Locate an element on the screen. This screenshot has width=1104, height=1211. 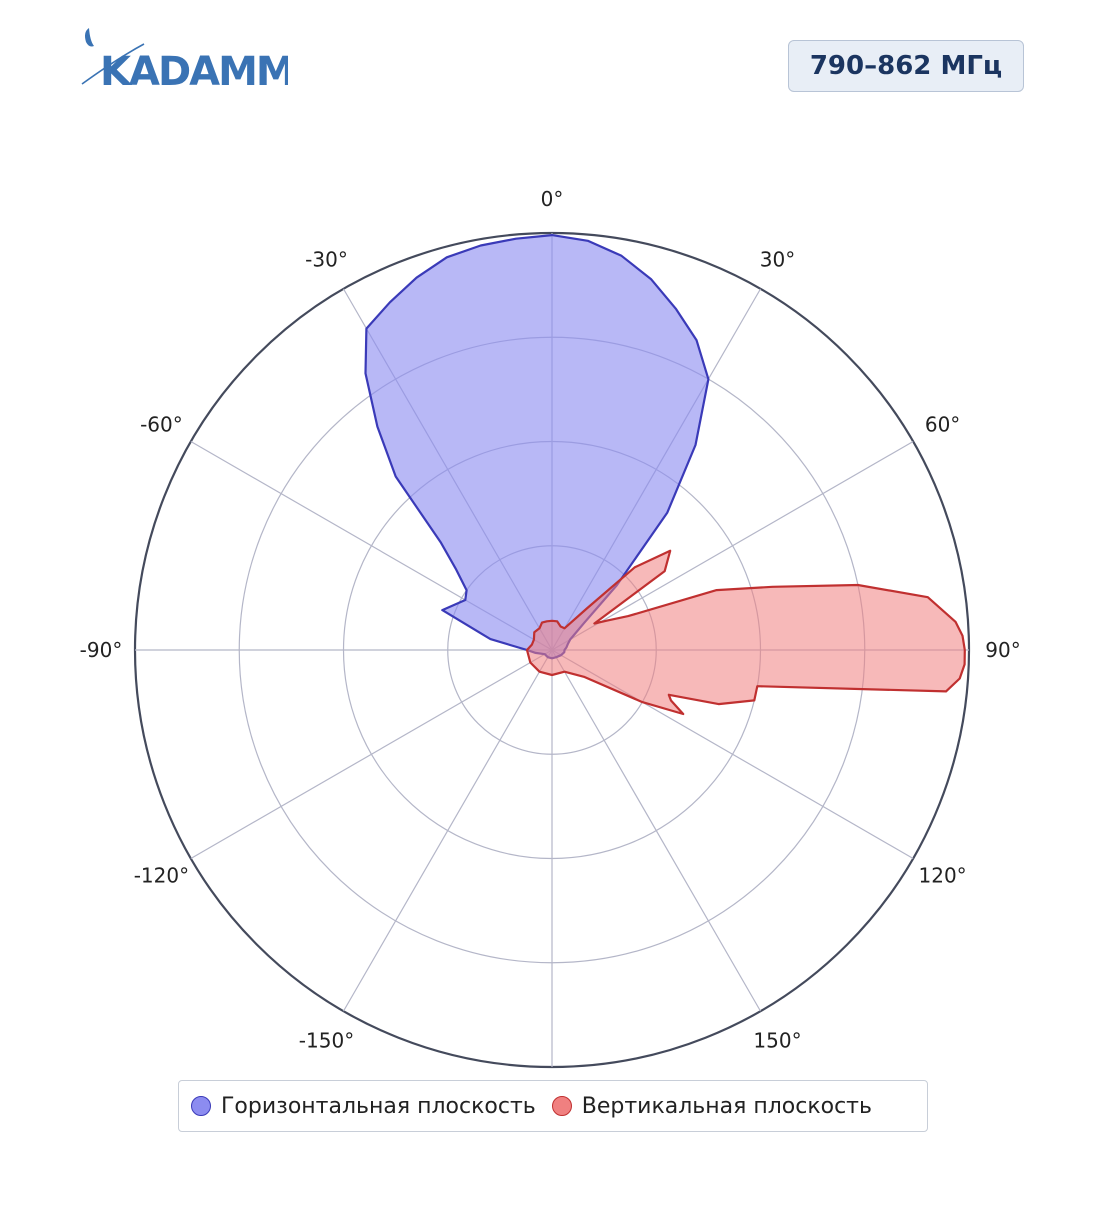
angle-tick-label: -60° is located at coordinates (161, 425).